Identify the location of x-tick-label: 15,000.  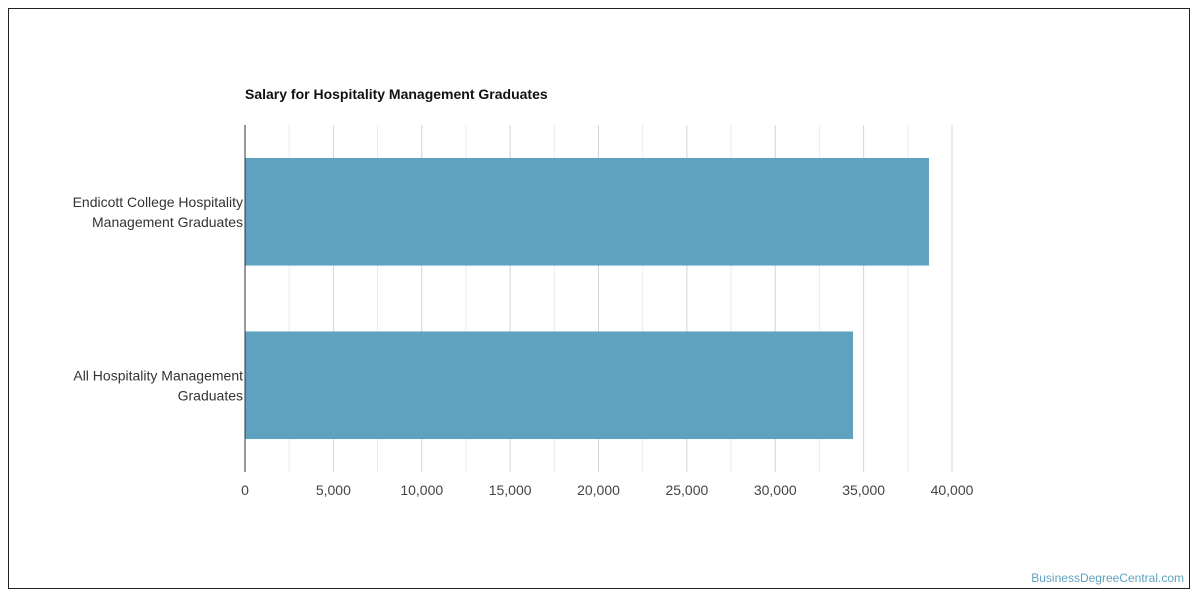
(510, 490).